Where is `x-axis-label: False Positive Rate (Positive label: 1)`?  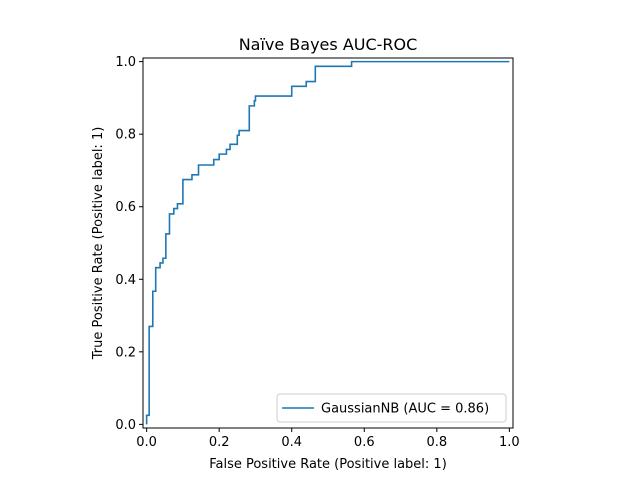 x-axis-label: False Positive Rate (Positive label: 1) is located at coordinates (328, 464).